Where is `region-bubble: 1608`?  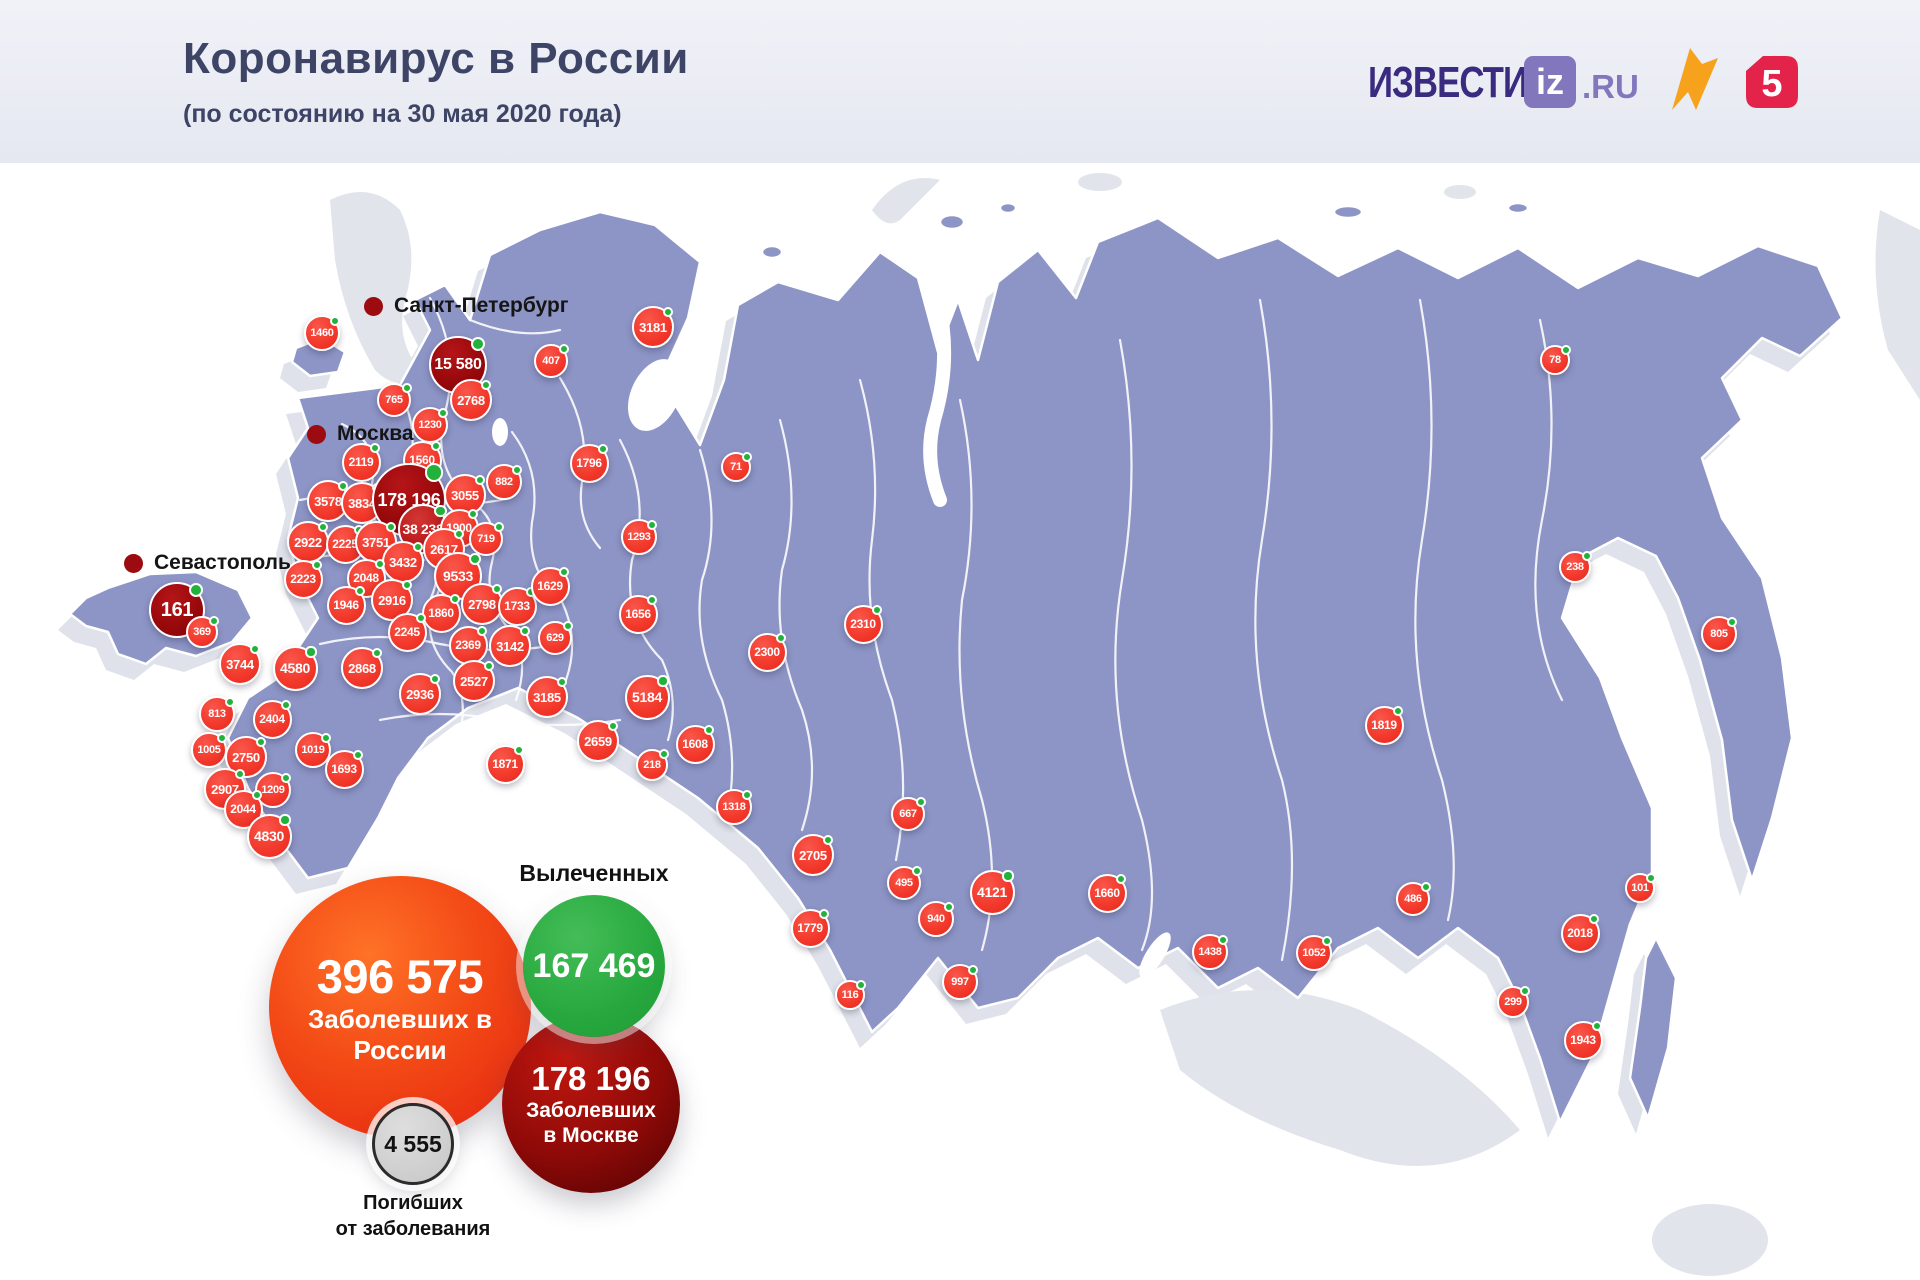 region-bubble: 1608 is located at coordinates (695, 744).